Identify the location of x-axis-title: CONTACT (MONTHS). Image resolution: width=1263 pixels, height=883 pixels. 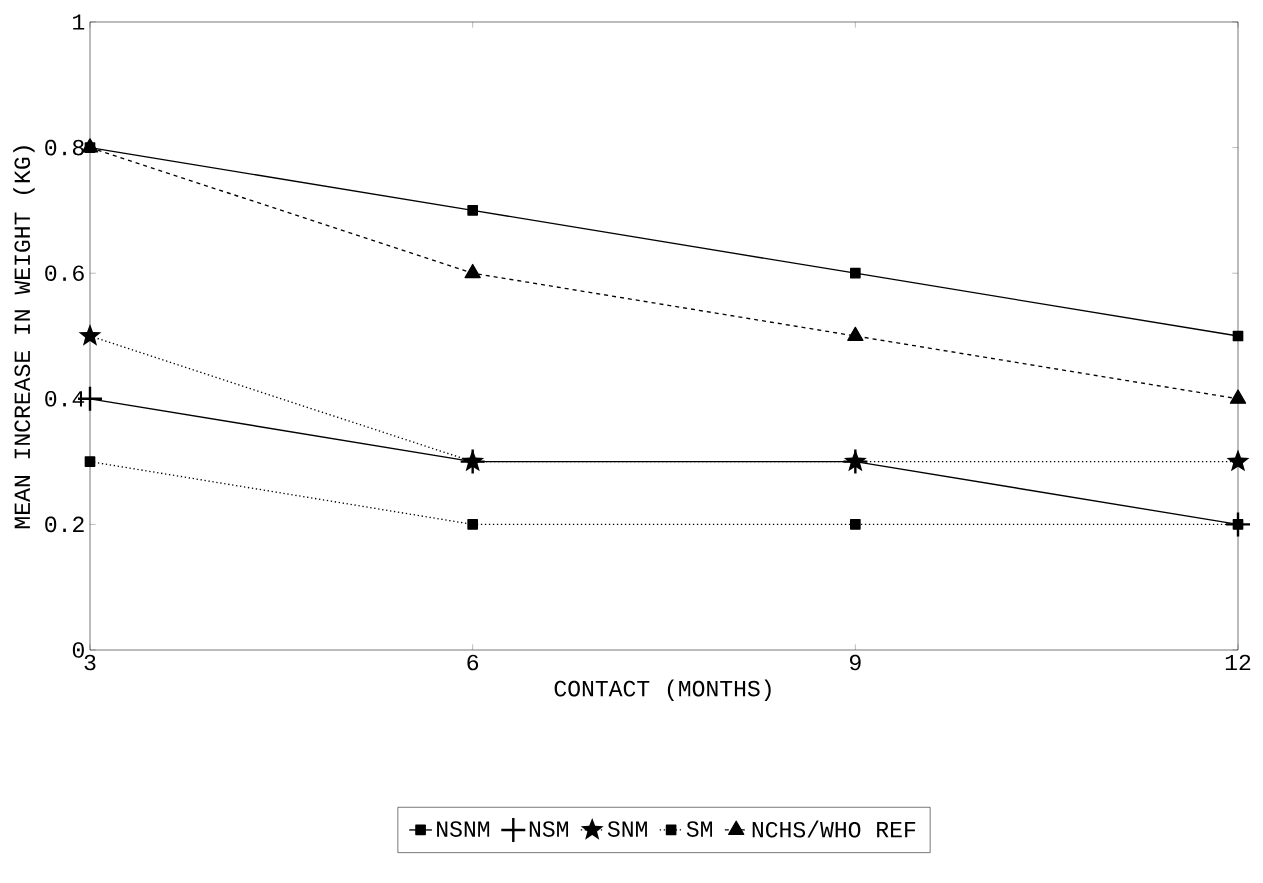
(662, 690).